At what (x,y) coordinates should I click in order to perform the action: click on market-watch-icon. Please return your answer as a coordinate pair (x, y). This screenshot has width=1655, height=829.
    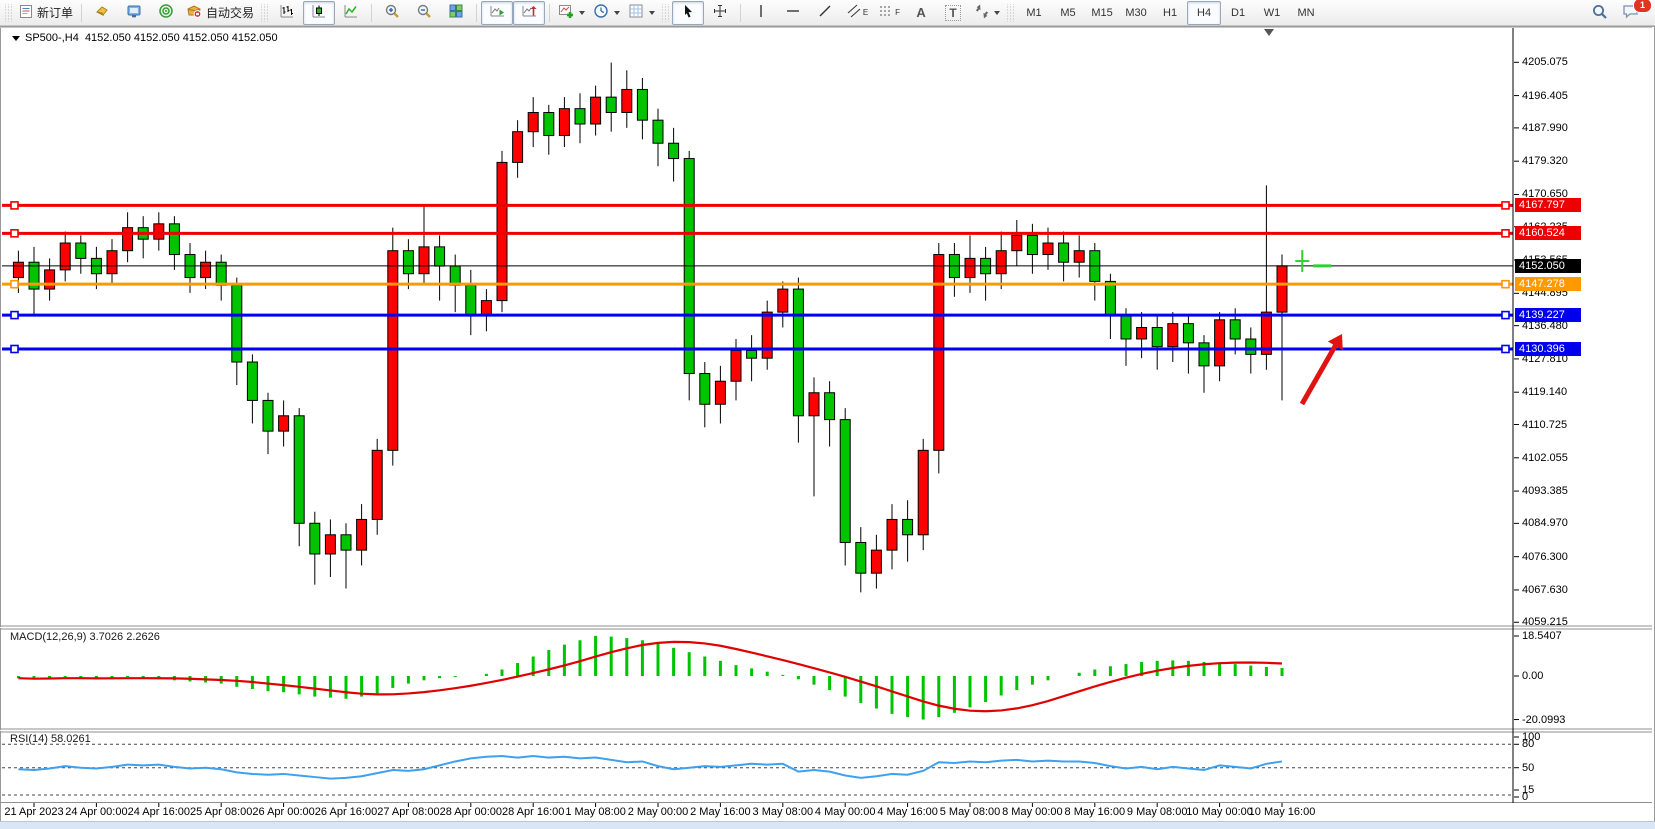
    Looking at the image, I should click on (134, 12).